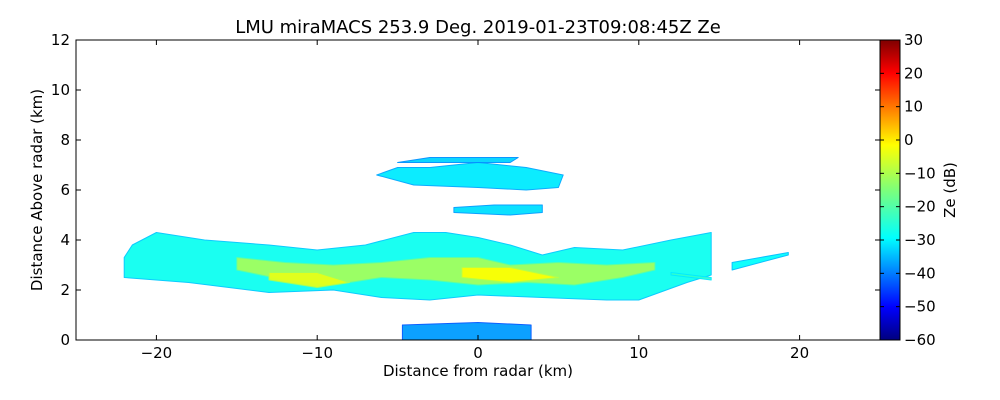 This screenshot has width=1000, height=400. What do you see at coordinates (498, 210) in the screenshot?
I see `echo-middle-wisp` at bounding box center [498, 210].